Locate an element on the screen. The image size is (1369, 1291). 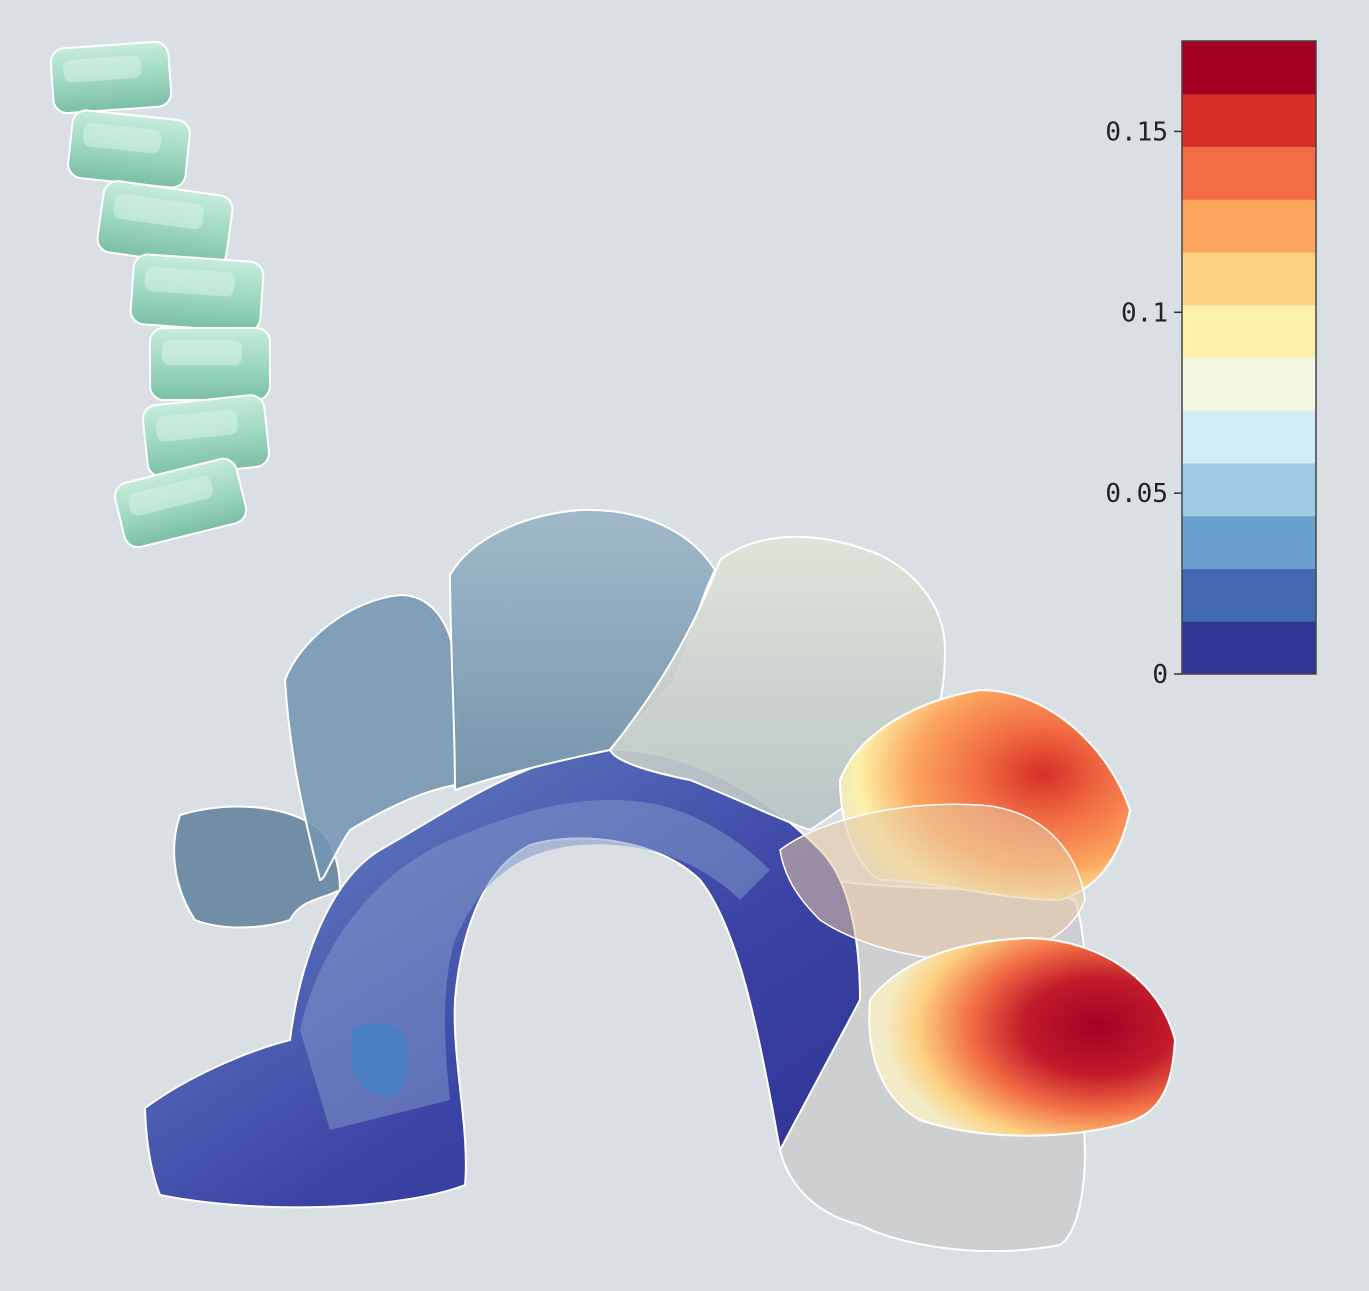
colorbar-frame is located at coordinates (1249, 357).